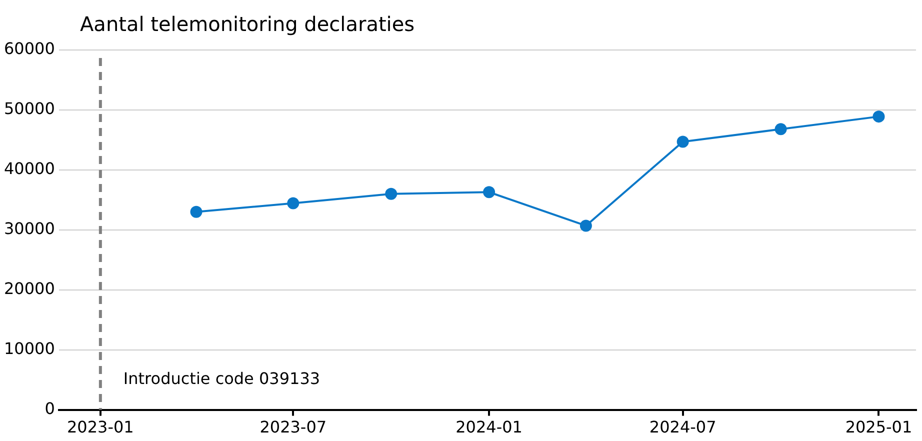 The image size is (922, 441). What do you see at coordinates (29, 108) in the screenshot?
I see `y-tick-label: 50000` at bounding box center [29, 108].